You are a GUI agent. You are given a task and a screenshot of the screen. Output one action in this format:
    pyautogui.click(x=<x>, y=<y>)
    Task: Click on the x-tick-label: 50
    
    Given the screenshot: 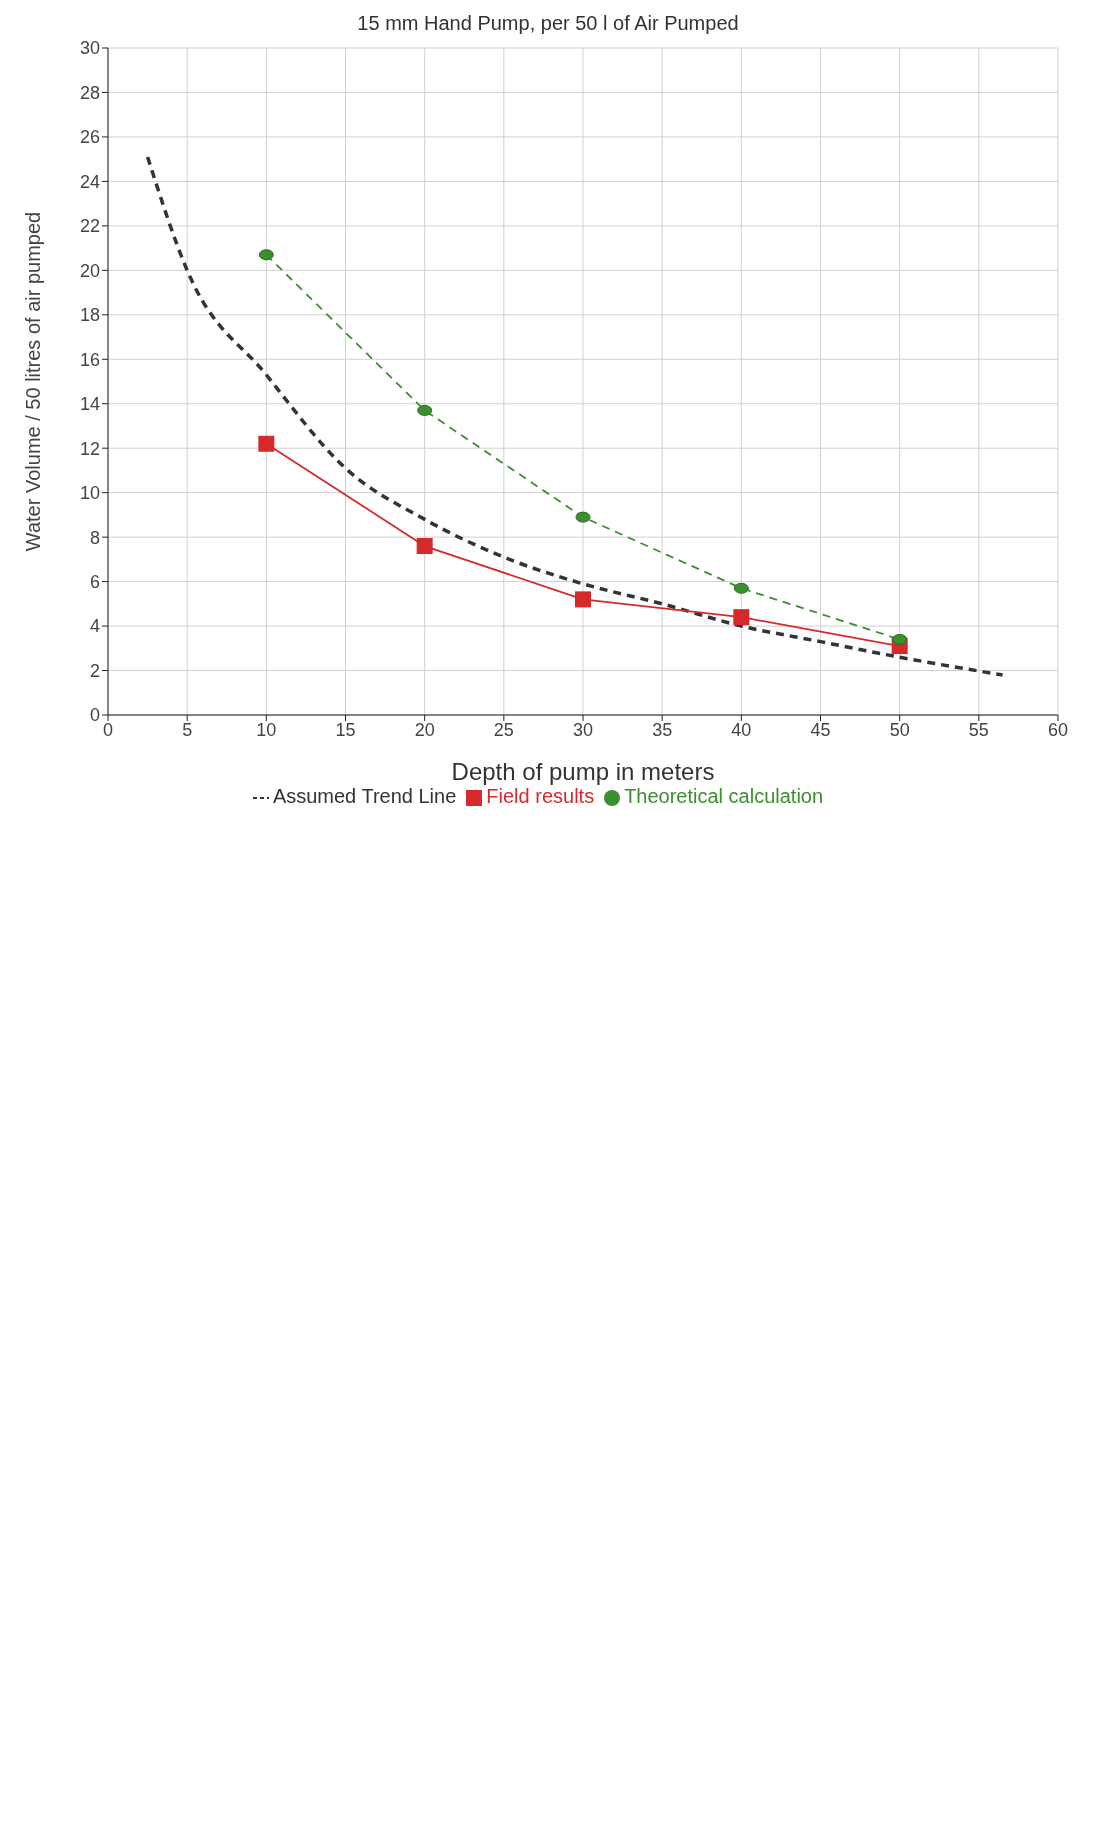 What is the action you would take?
    pyautogui.click(x=899, y=729)
    